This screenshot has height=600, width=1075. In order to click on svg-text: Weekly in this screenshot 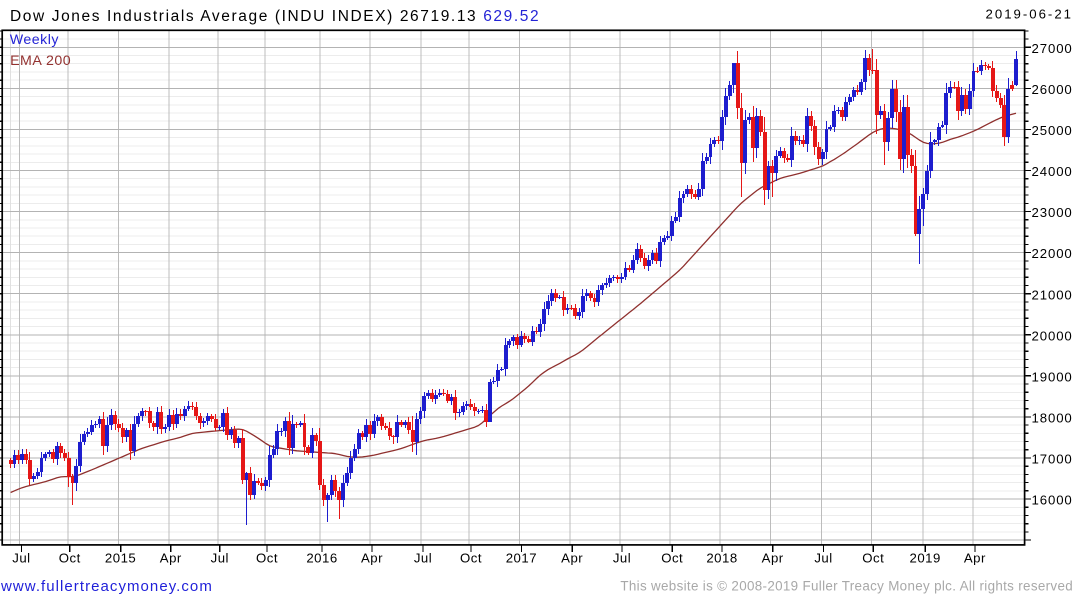, I will do `click(35, 40)`.